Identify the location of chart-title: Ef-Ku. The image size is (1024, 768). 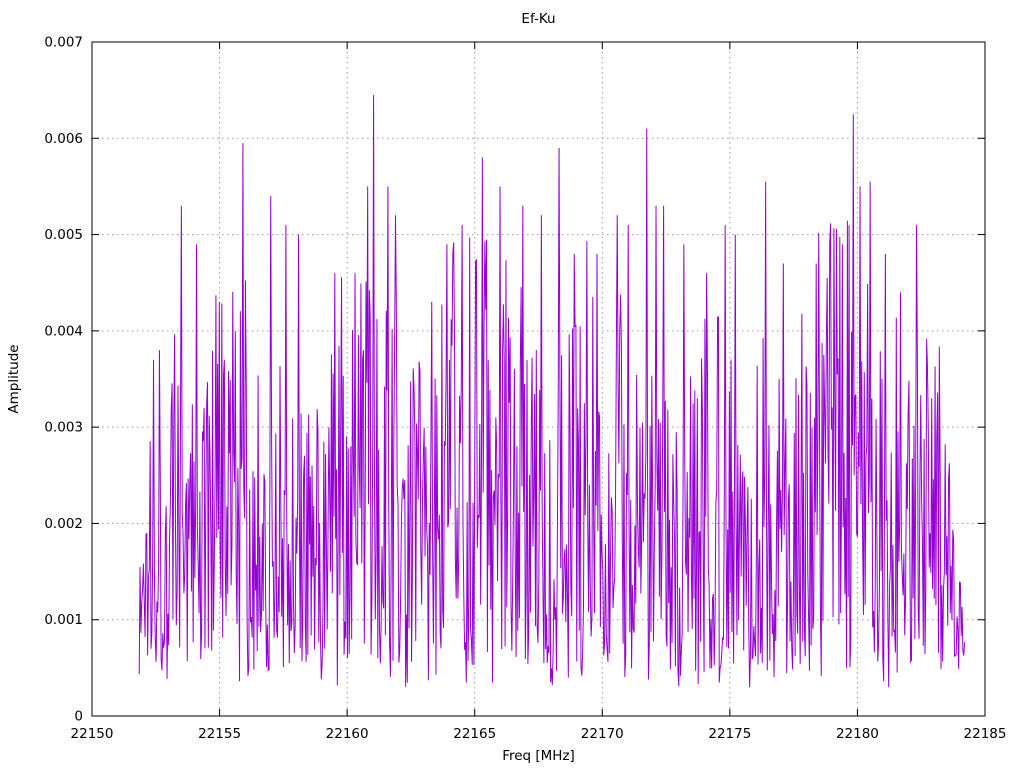
(538, 19).